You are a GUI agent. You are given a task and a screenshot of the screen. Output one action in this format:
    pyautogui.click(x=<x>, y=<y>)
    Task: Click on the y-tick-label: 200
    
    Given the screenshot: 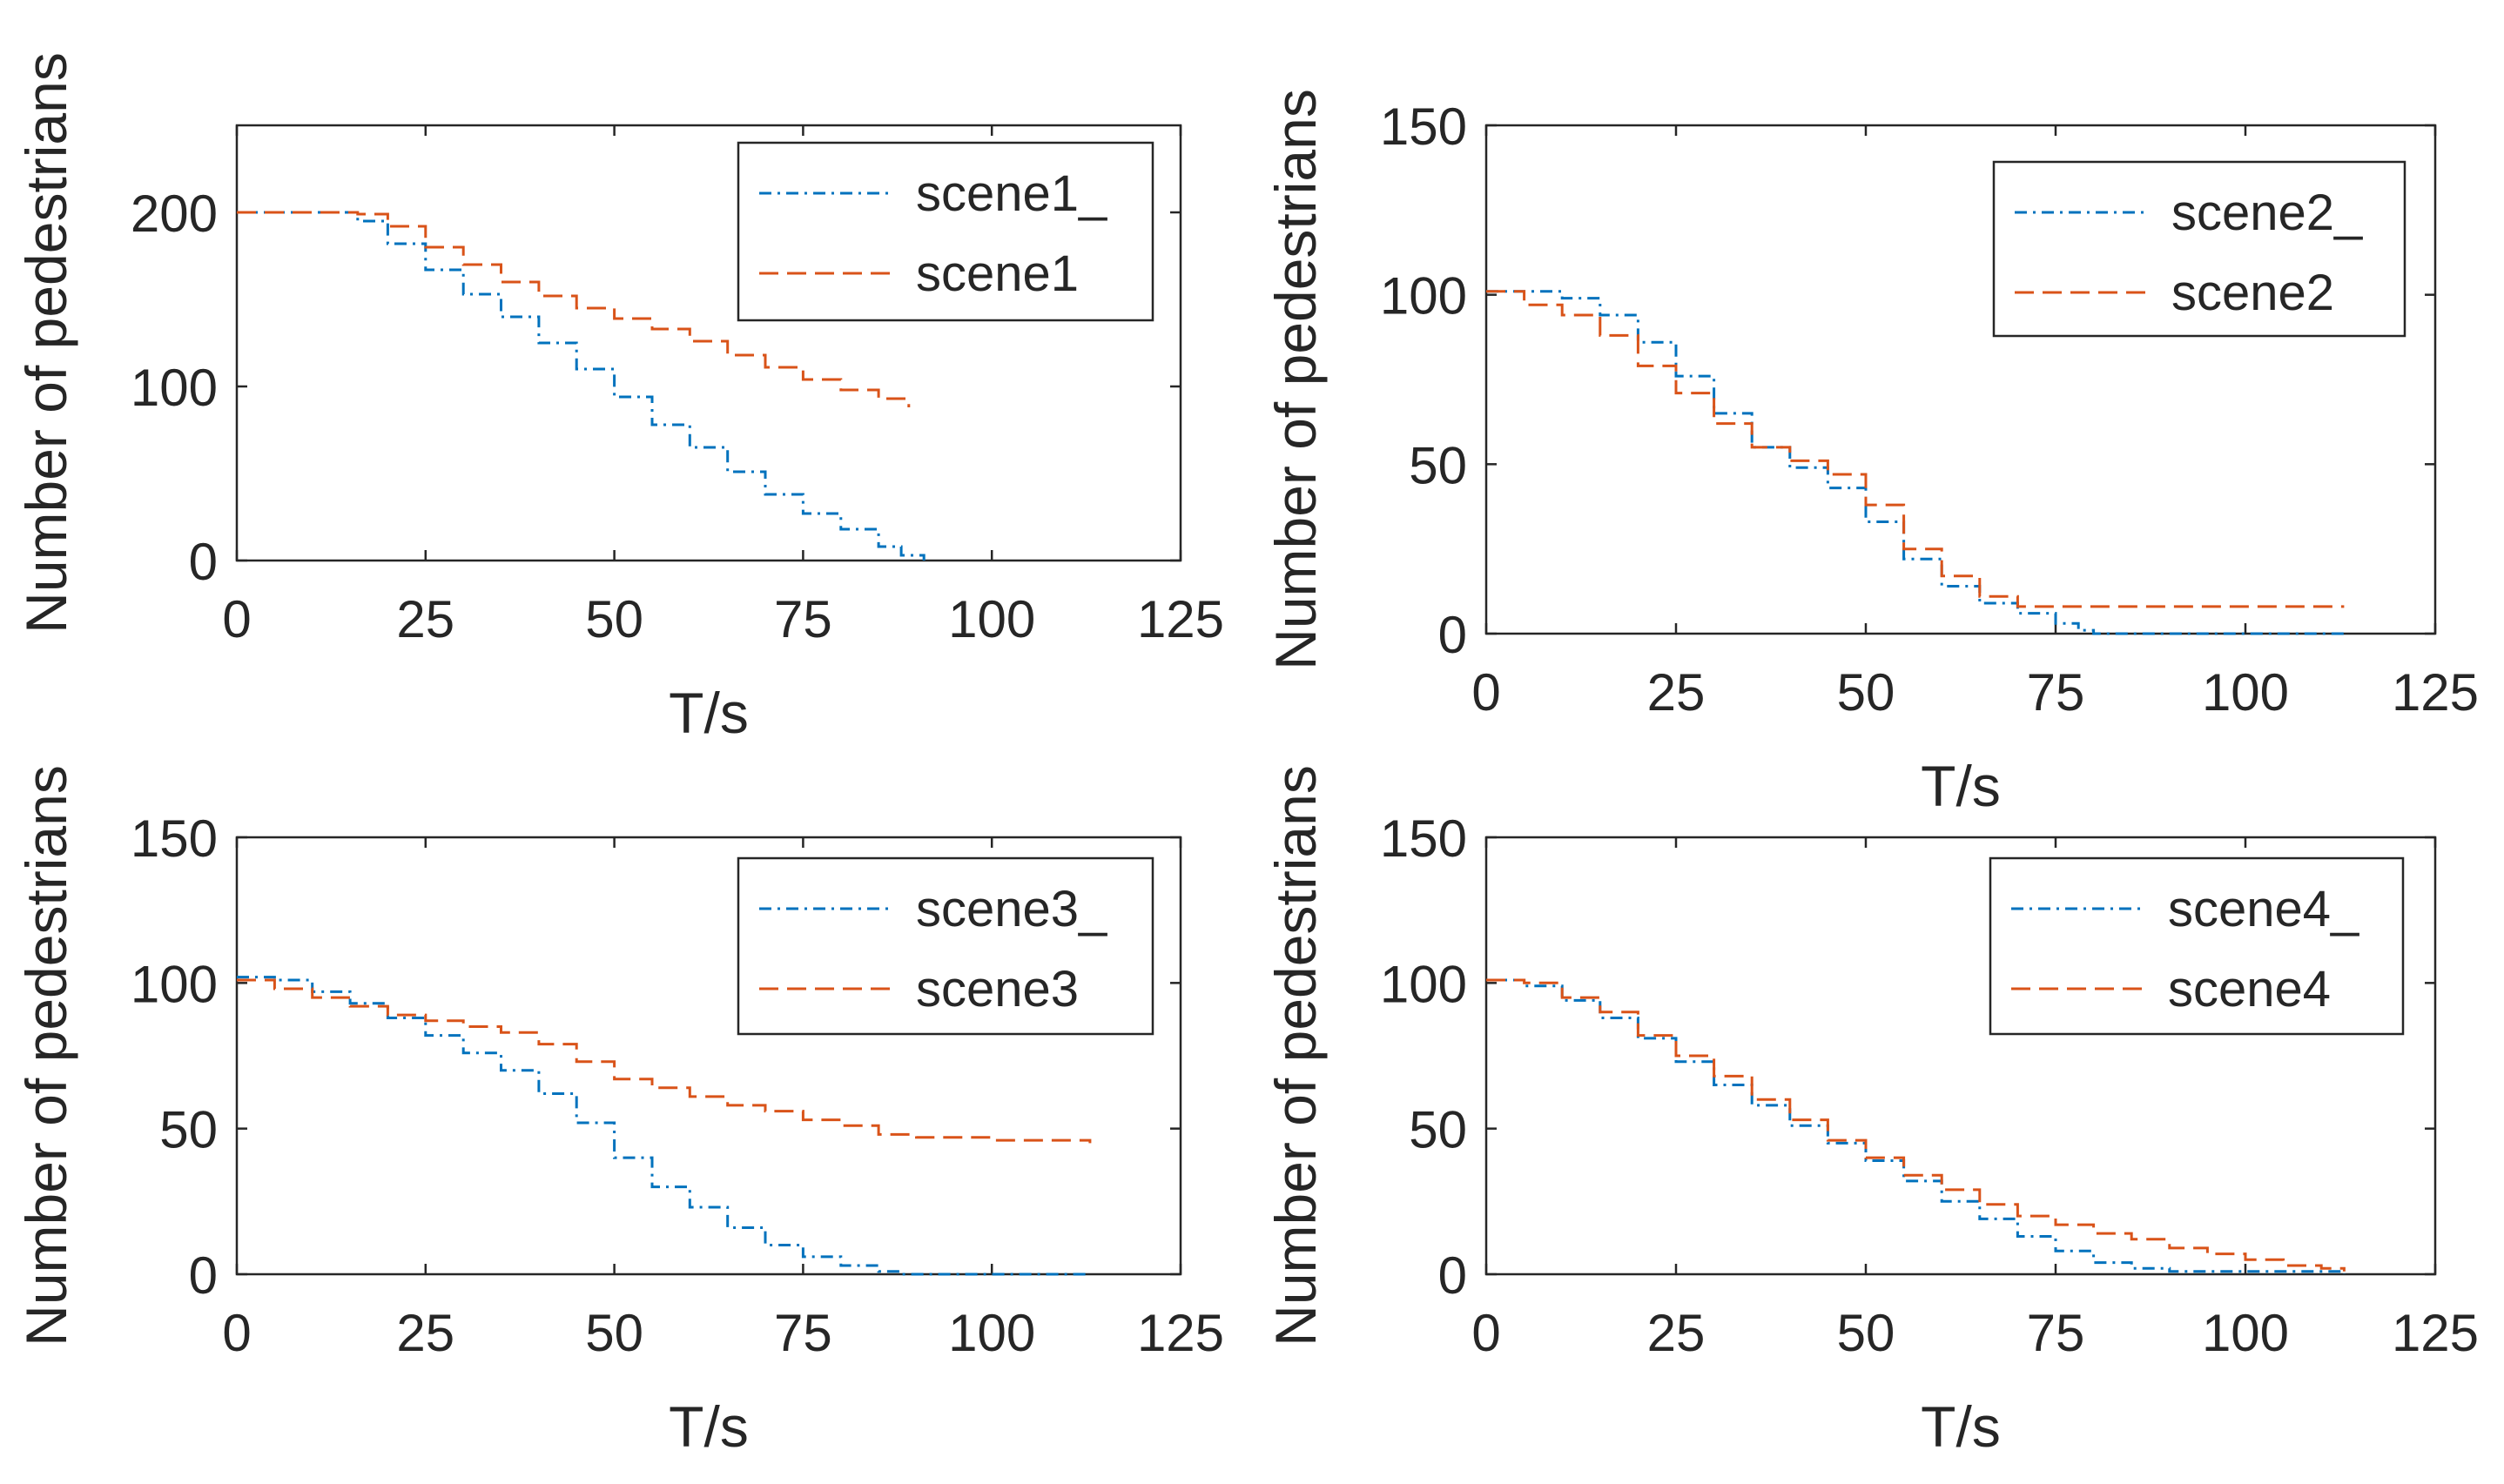 What is the action you would take?
    pyautogui.click(x=174, y=214)
    